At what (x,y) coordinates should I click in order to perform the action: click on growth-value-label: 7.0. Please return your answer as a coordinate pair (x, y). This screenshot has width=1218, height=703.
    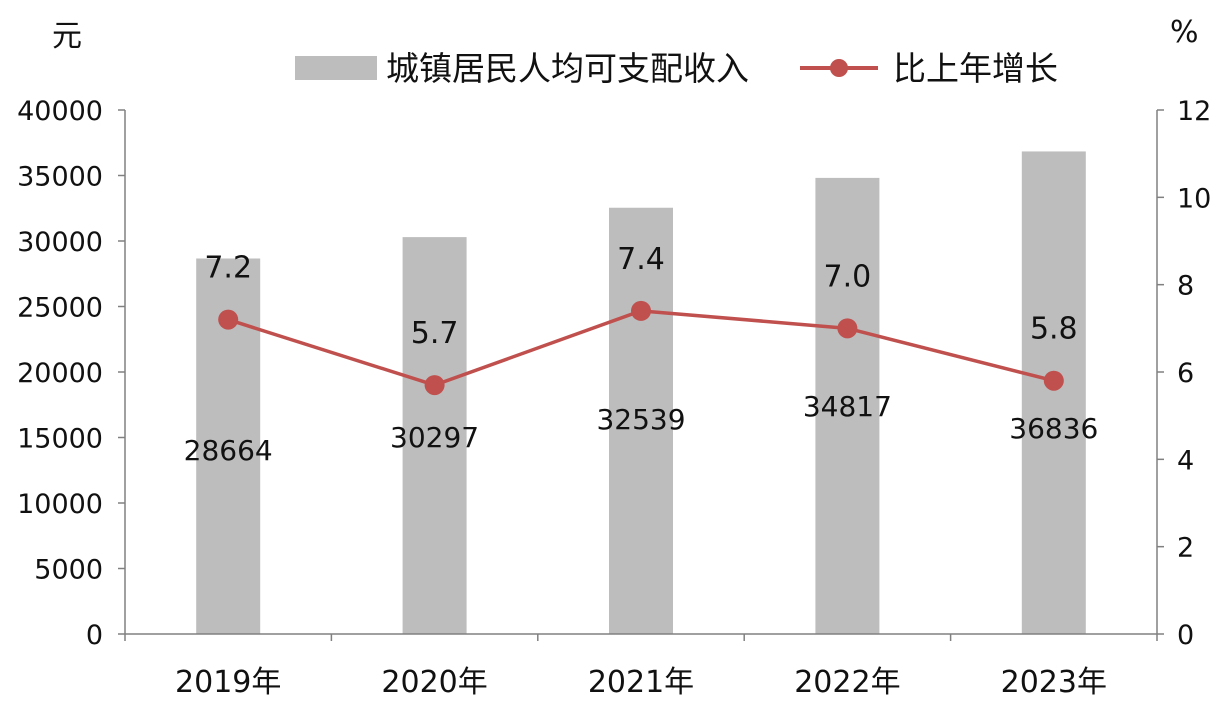
    Looking at the image, I should click on (848, 276).